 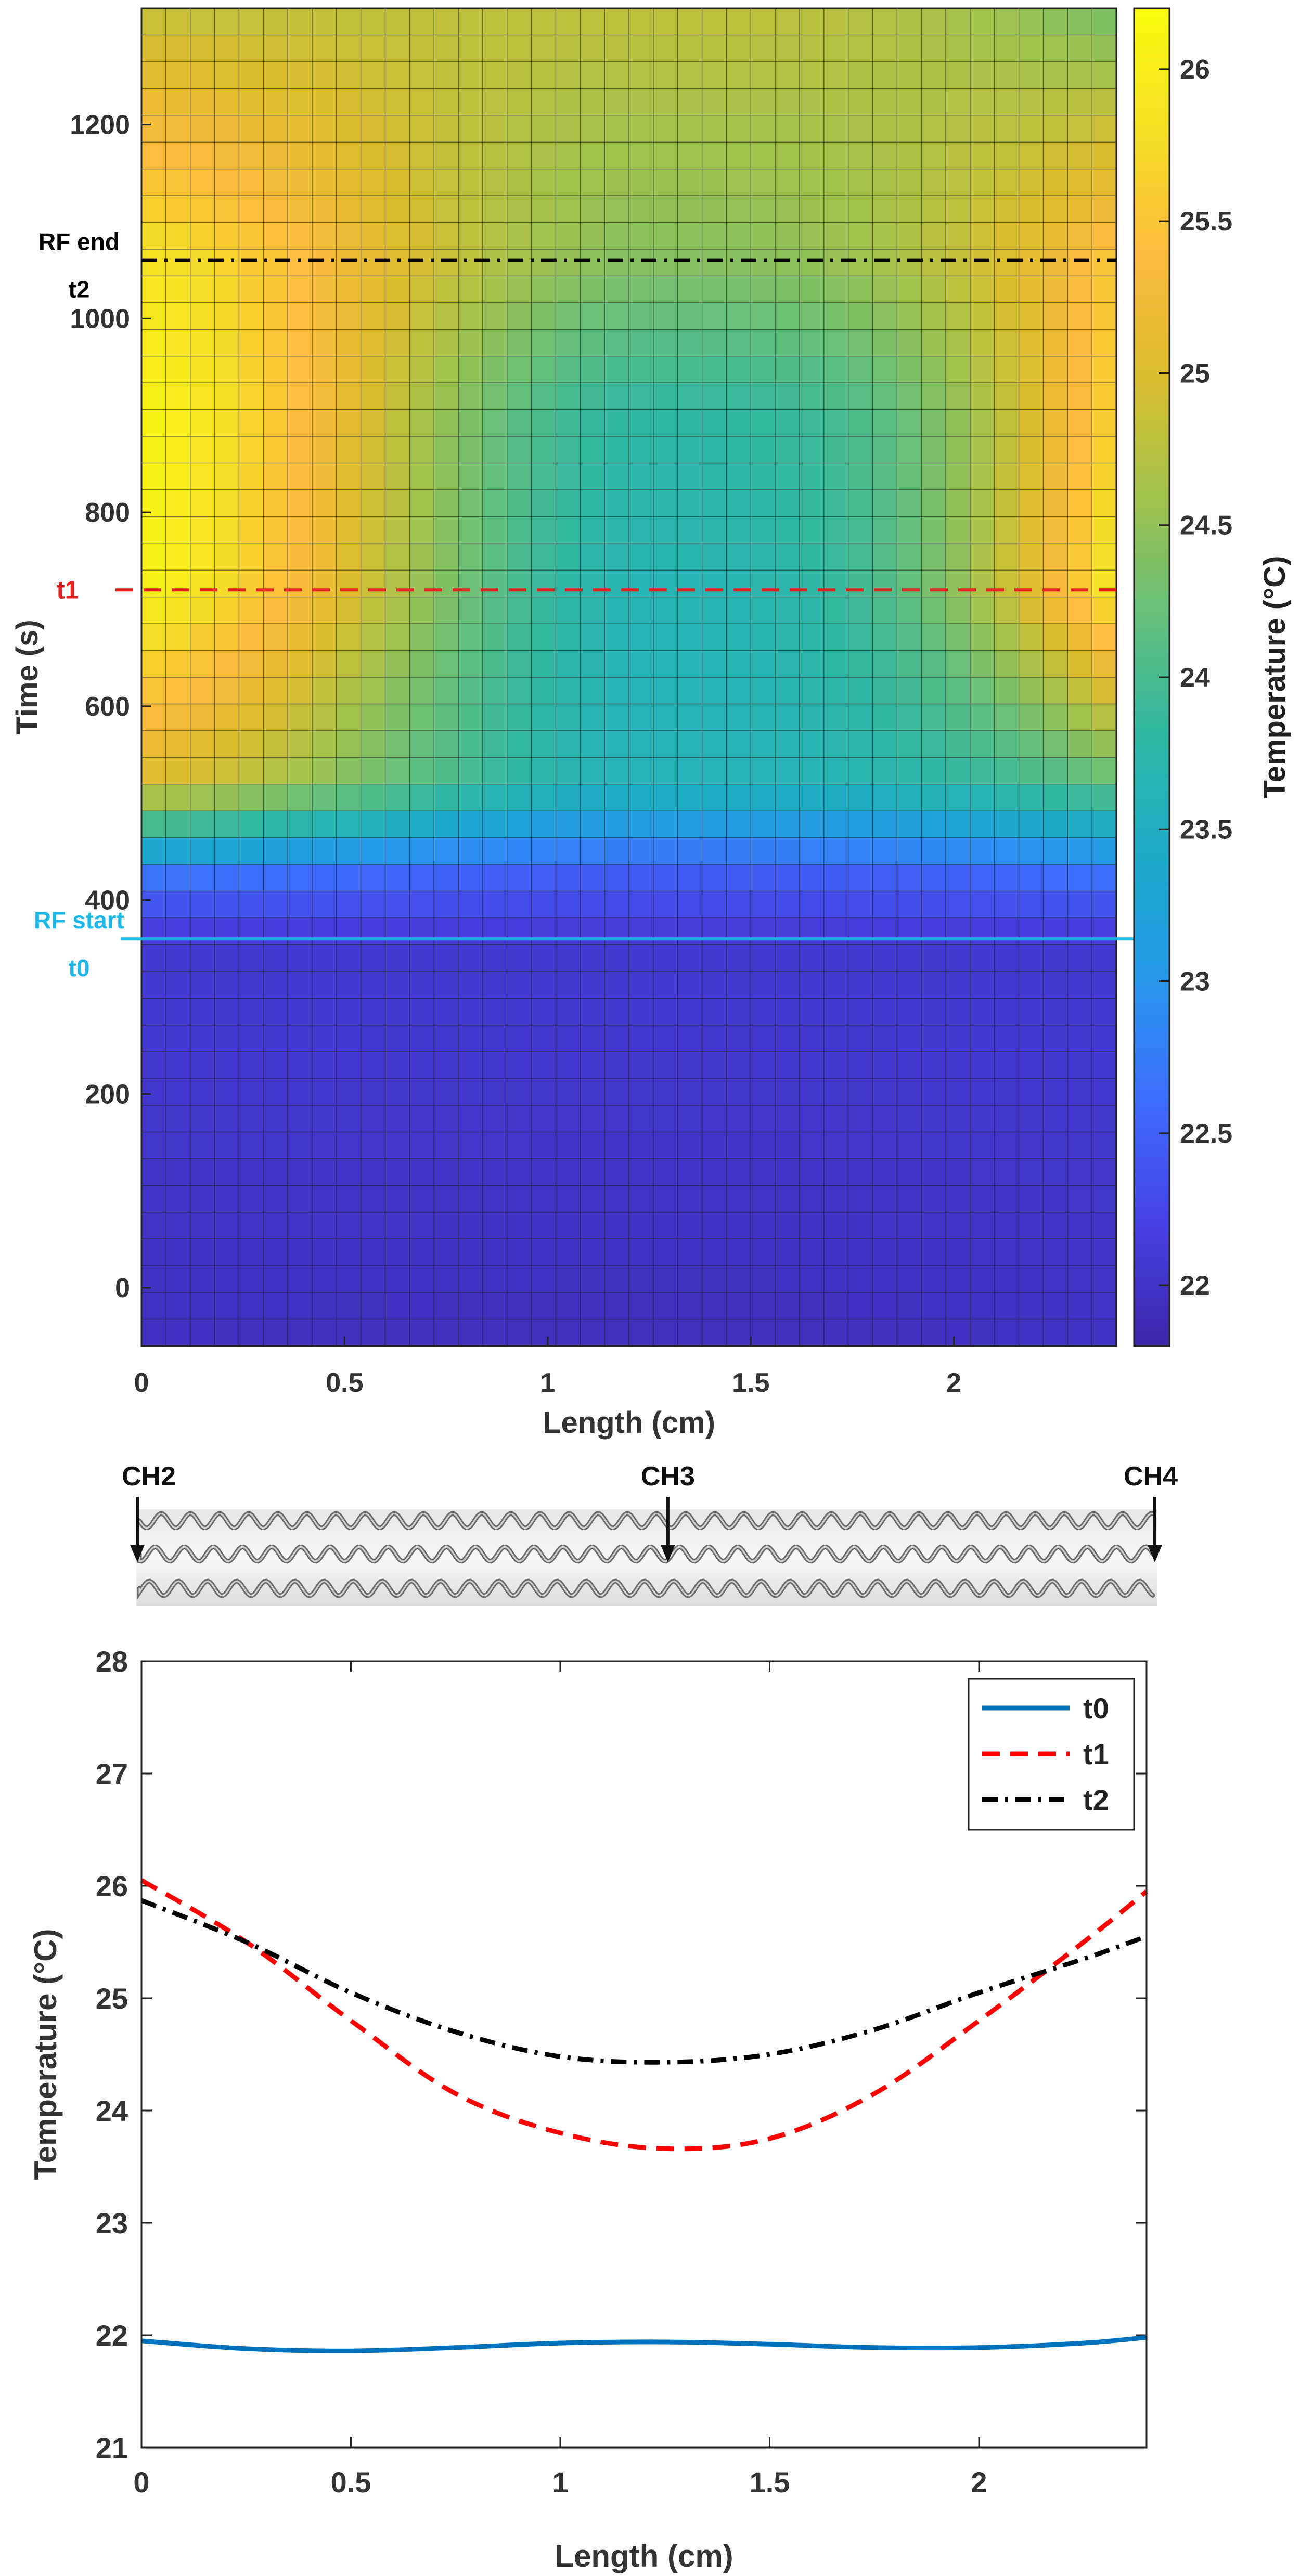 What do you see at coordinates (1195, 982) in the screenshot?
I see `colorbar-tick-label: 23` at bounding box center [1195, 982].